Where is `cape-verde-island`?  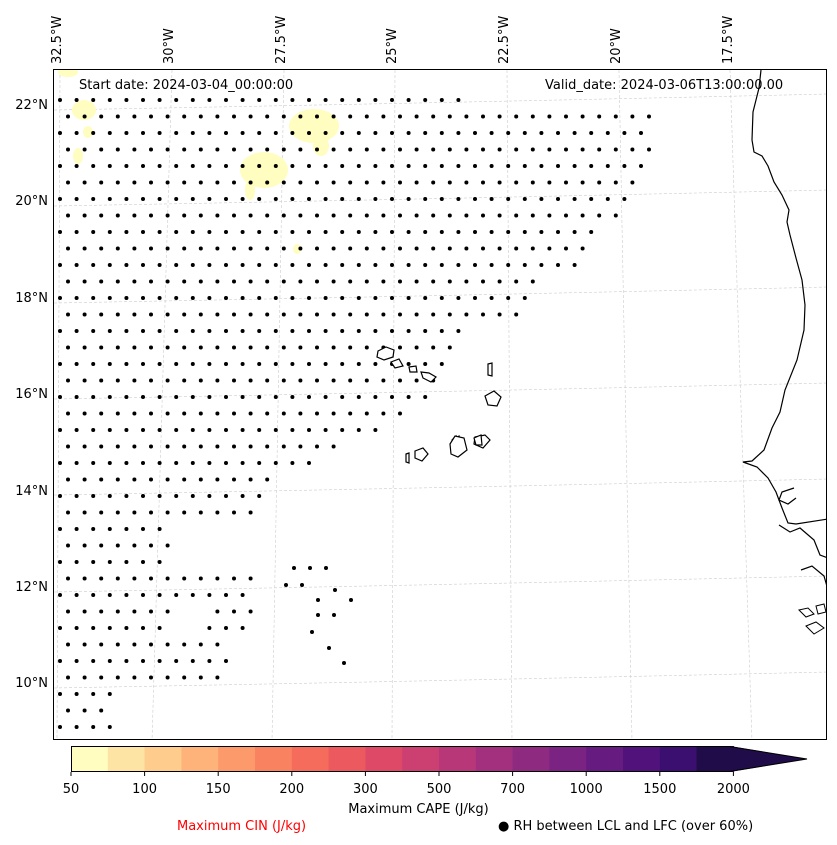 cape-verde-island is located at coordinates (407, 458).